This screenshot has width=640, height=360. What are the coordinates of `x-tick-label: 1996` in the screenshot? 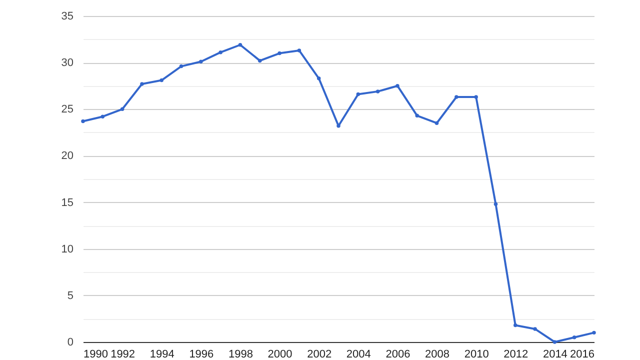 It's located at (201, 354).